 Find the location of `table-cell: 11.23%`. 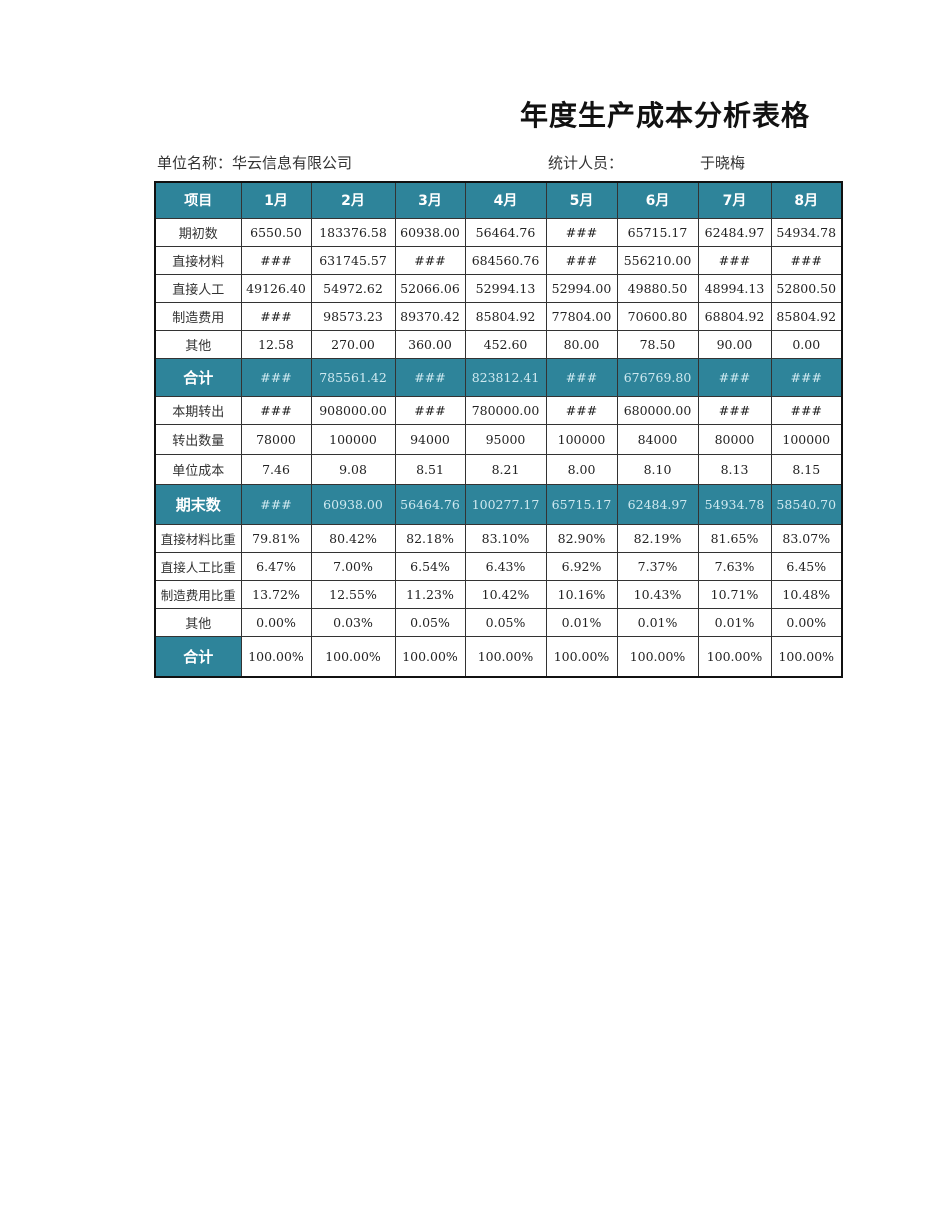

table-cell: 11.23% is located at coordinates (430, 594).